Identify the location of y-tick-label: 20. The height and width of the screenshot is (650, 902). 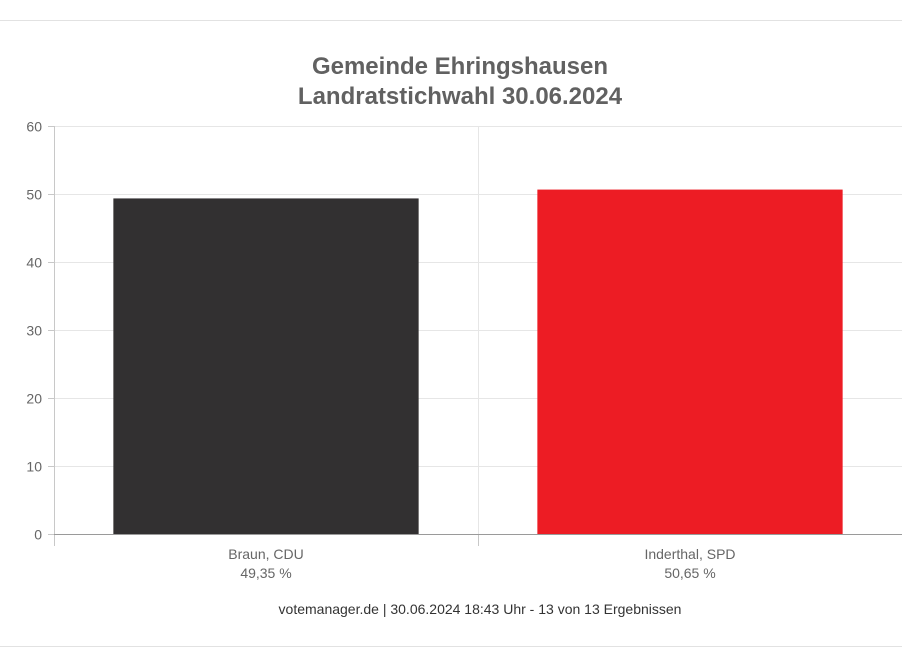
(34, 399).